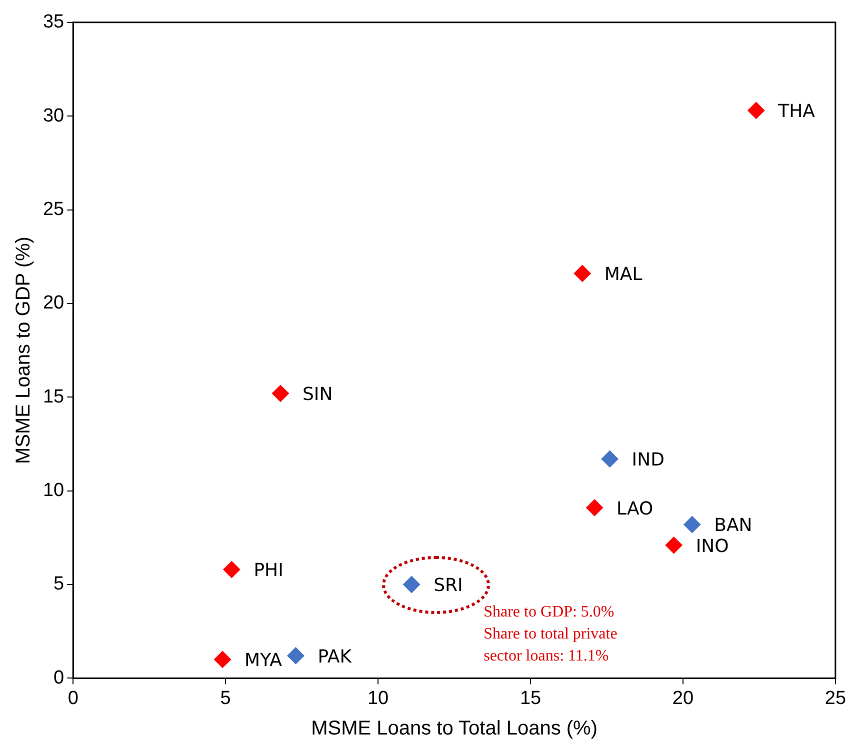 This screenshot has width=857, height=753. Describe the element at coordinates (53, 22) in the screenshot. I see `y-tick-label: 35` at that location.